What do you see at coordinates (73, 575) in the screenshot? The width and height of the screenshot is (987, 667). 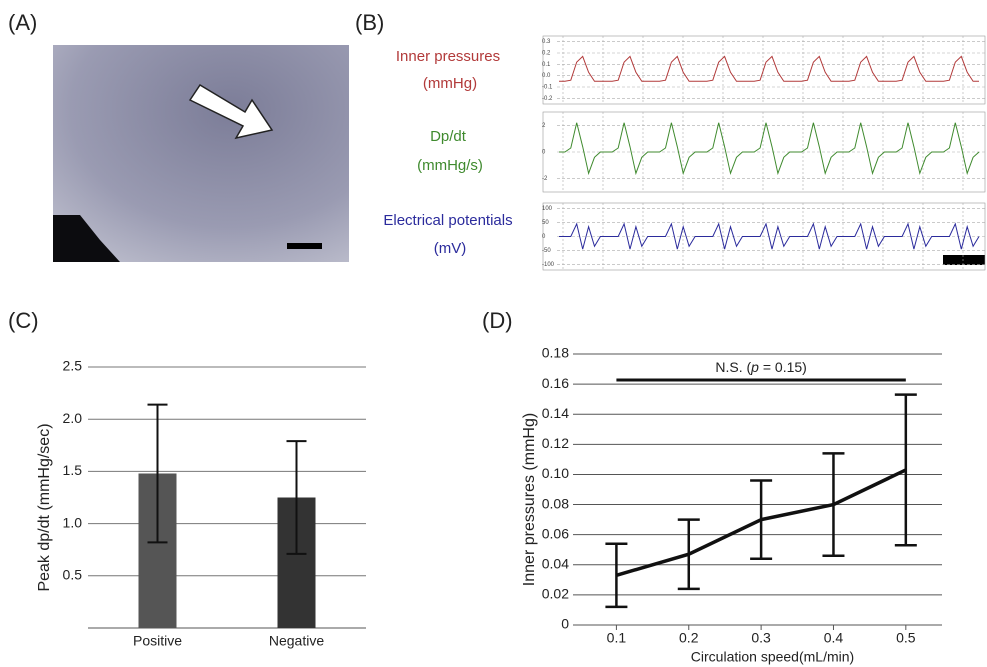 I see `y-tick-label: 0.5` at bounding box center [73, 575].